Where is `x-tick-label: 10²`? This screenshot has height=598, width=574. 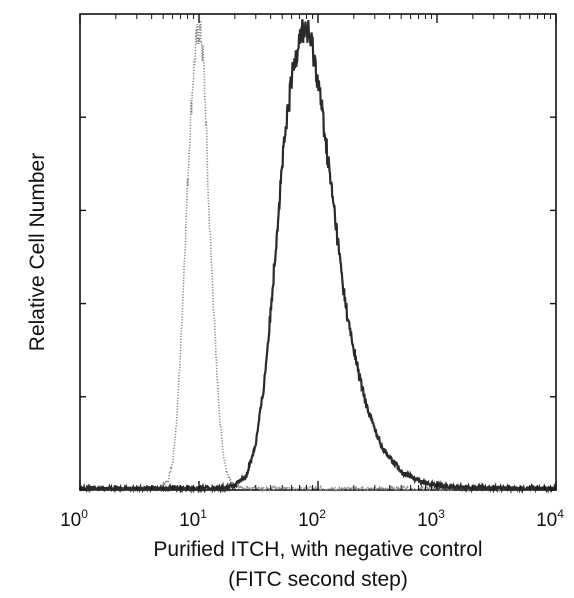
x-tick-label: 10² is located at coordinates (312, 519).